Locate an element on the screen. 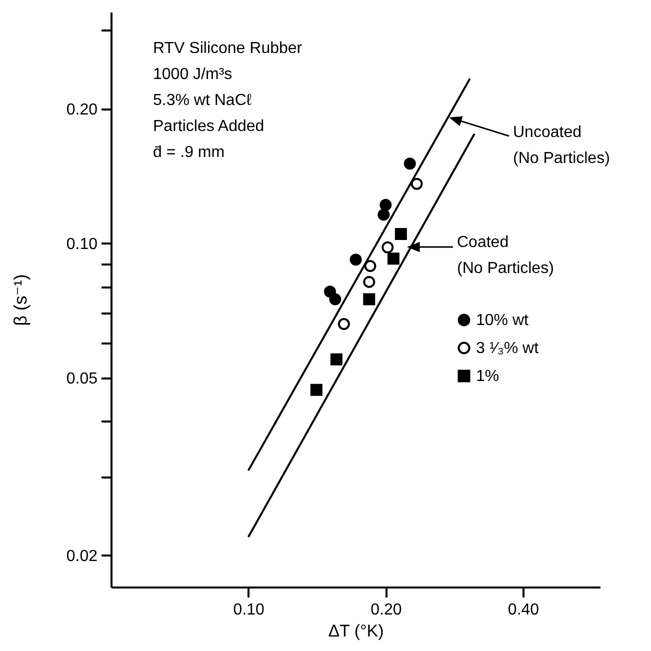  x-tick-label: 0.20 is located at coordinates (386, 610).